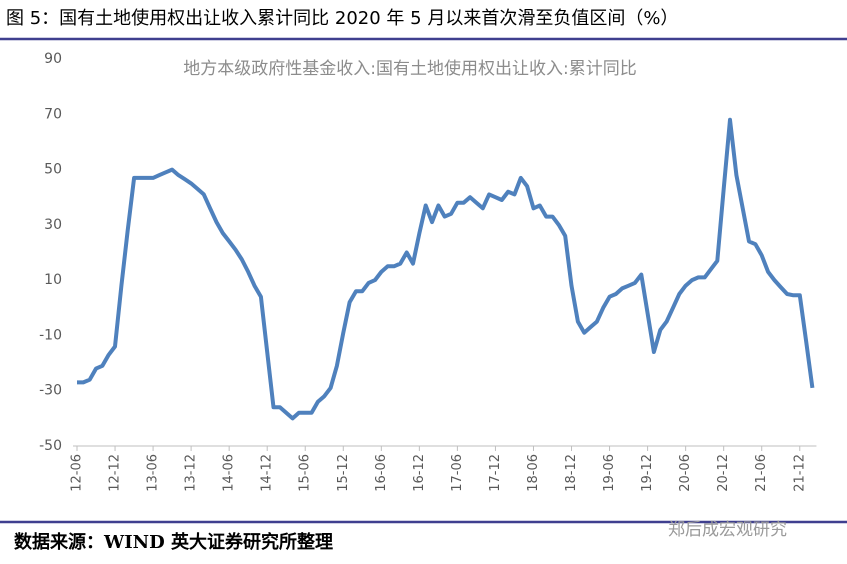 This screenshot has width=847, height=564. I want to click on x-tick-label: 14-12, so click(267, 473).